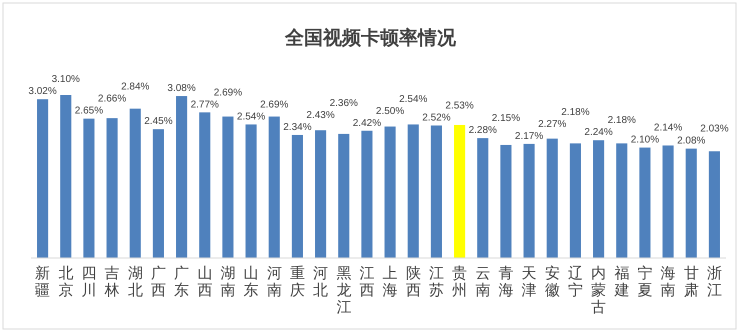 The height and width of the screenshot is (334, 741). Describe the element at coordinates (297, 127) in the screenshot. I see `data-label: 2.34%` at that location.